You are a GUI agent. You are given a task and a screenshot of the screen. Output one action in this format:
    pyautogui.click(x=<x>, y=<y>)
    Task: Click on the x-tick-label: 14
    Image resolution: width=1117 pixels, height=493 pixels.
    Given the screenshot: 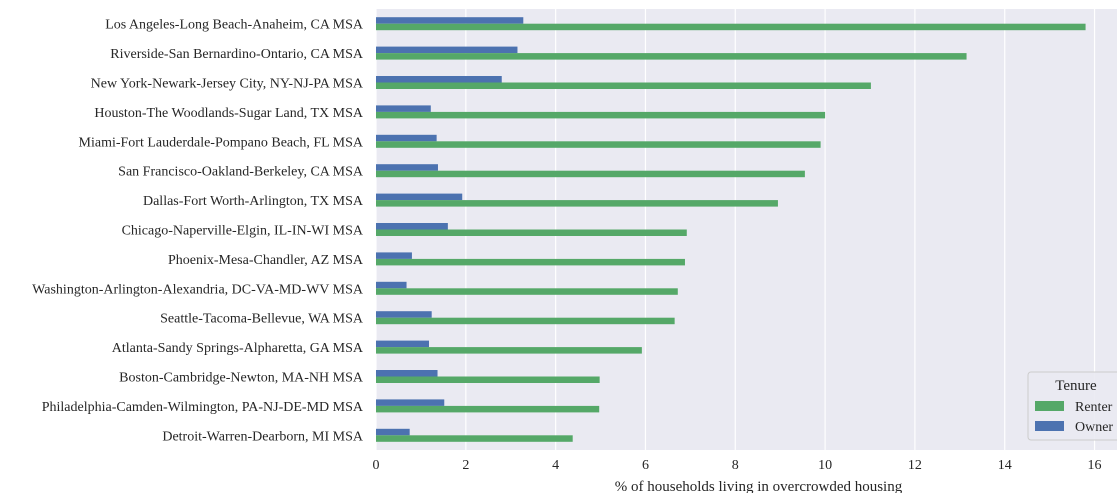 What is the action you would take?
    pyautogui.click(x=1005, y=465)
    